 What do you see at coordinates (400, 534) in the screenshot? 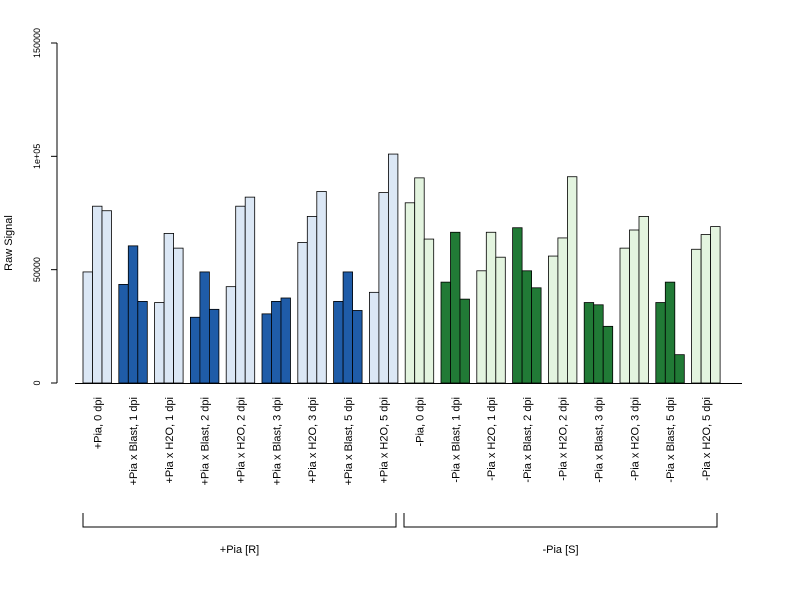
I see `group-brackets: +Pia [R] -Pia [S]` at bounding box center [400, 534].